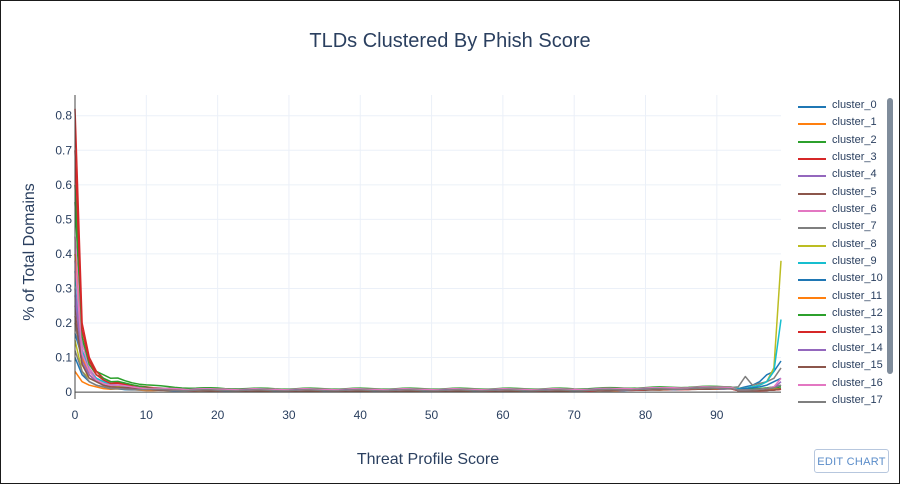 This screenshot has width=900, height=484. I want to click on y-tick-label: 0.2, so click(63, 323).